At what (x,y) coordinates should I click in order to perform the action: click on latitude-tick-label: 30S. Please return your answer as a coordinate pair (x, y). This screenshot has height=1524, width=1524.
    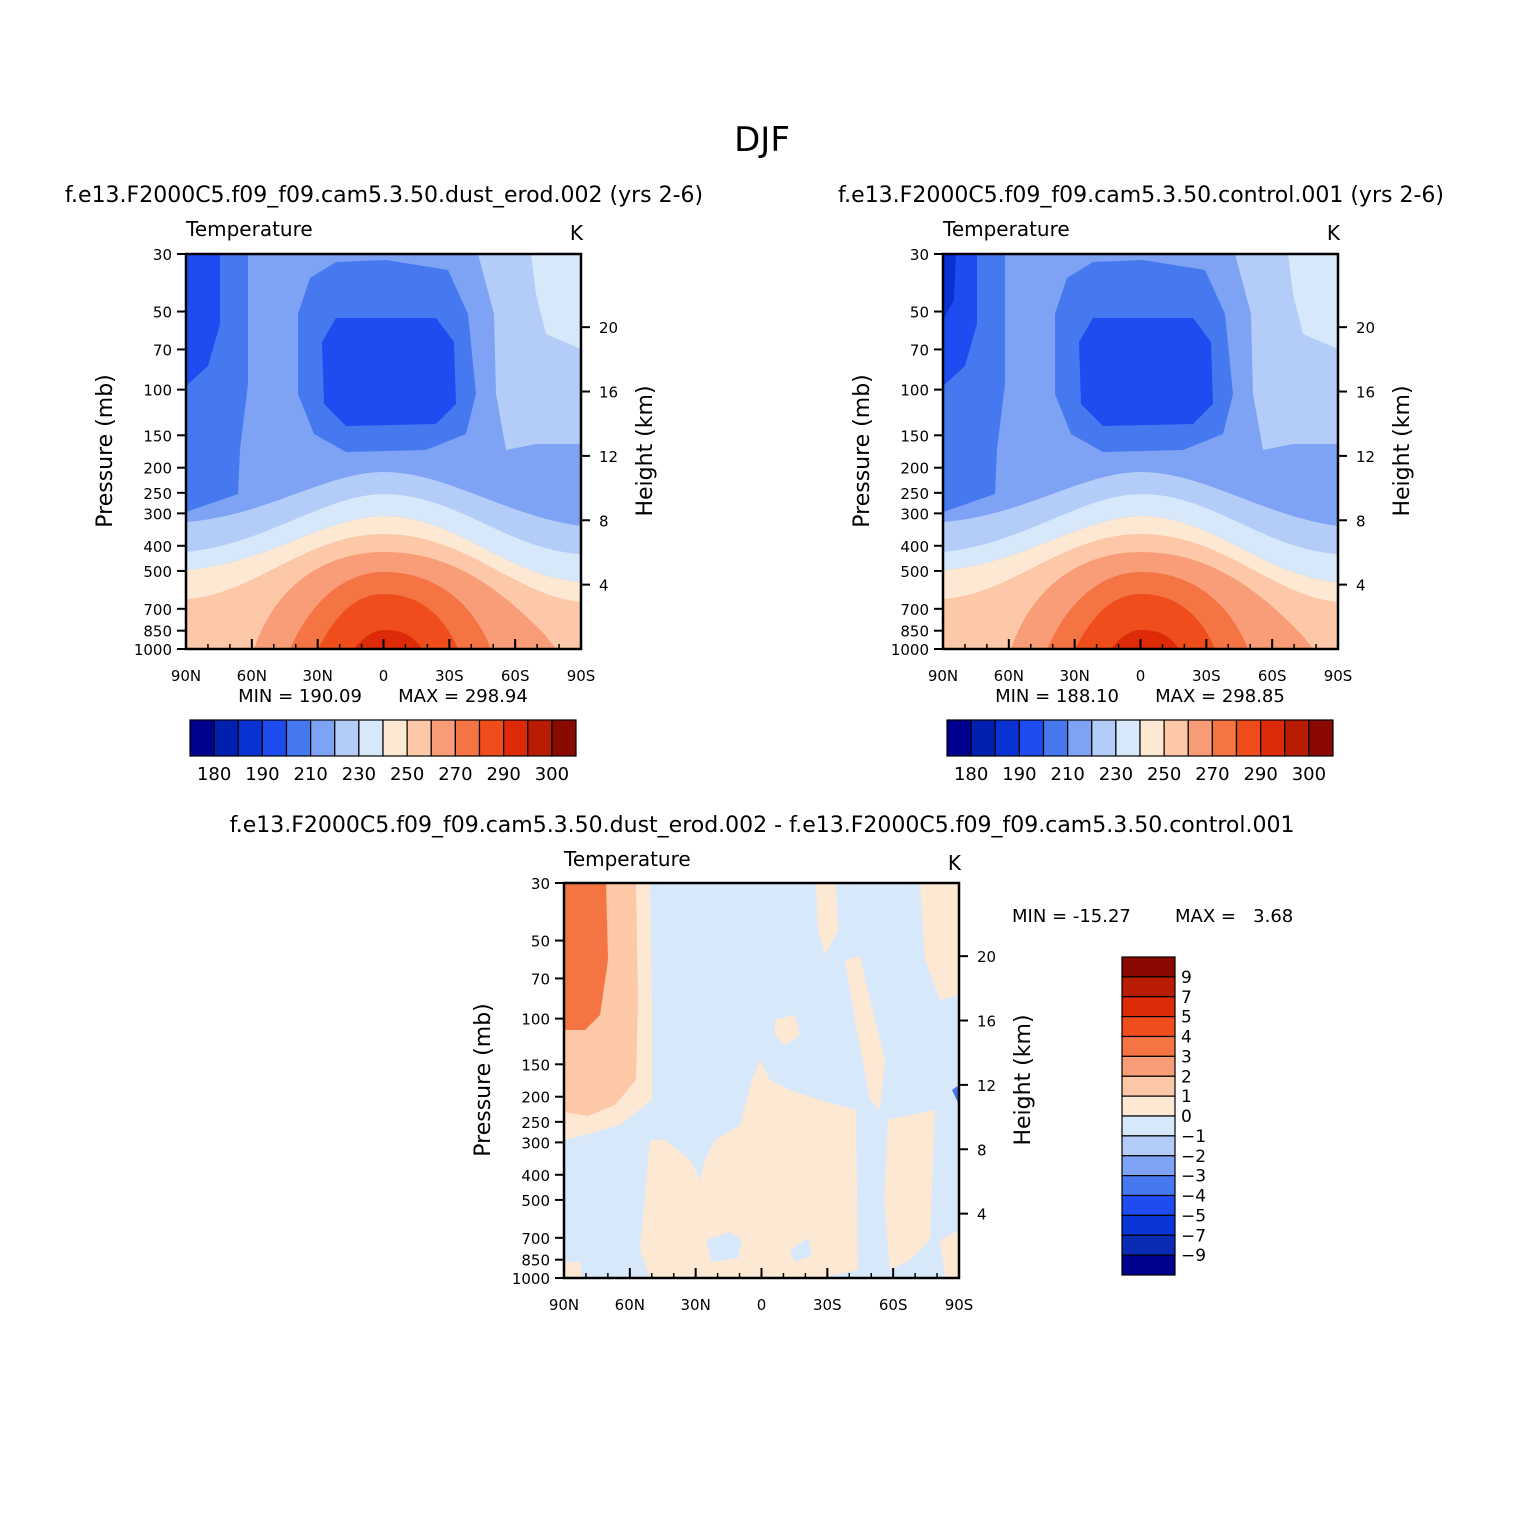
    Looking at the image, I should click on (1206, 676).